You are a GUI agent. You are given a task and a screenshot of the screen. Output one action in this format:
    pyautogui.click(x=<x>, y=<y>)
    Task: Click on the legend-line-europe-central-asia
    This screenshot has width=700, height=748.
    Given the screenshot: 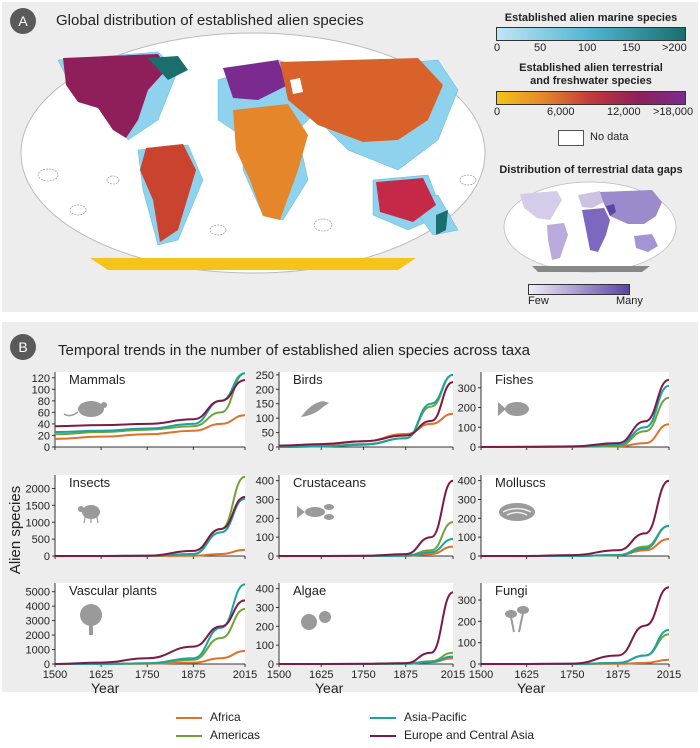 What is the action you would take?
    pyautogui.click(x=383, y=736)
    